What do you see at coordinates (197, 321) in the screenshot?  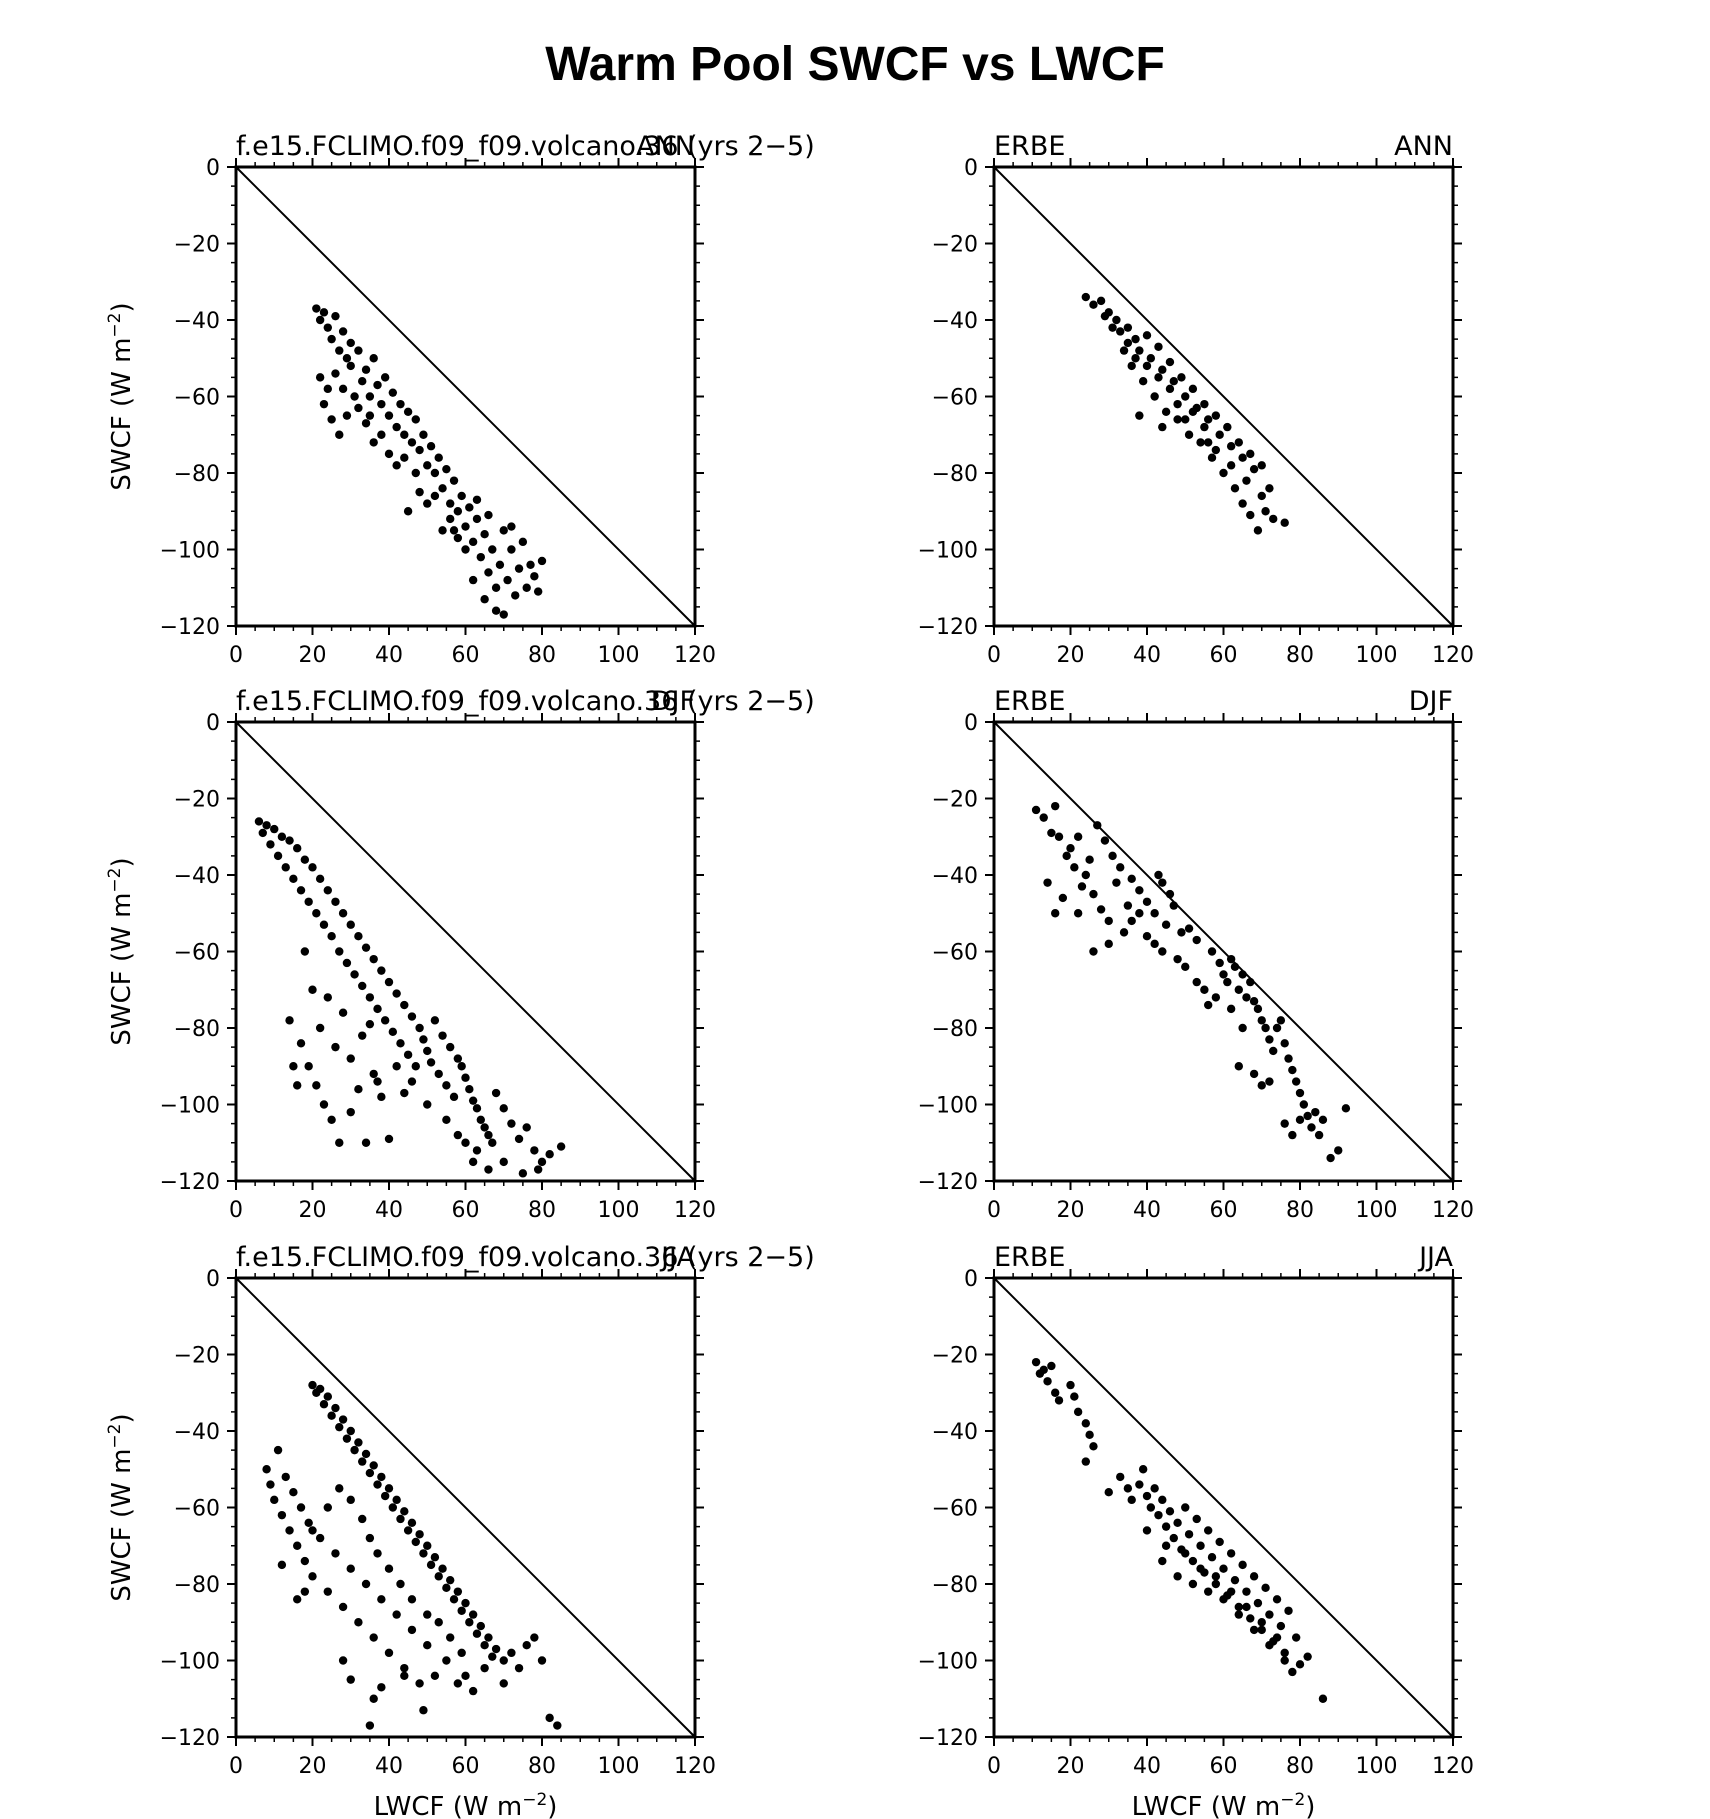 I see `y-tick-label: −40` at bounding box center [197, 321].